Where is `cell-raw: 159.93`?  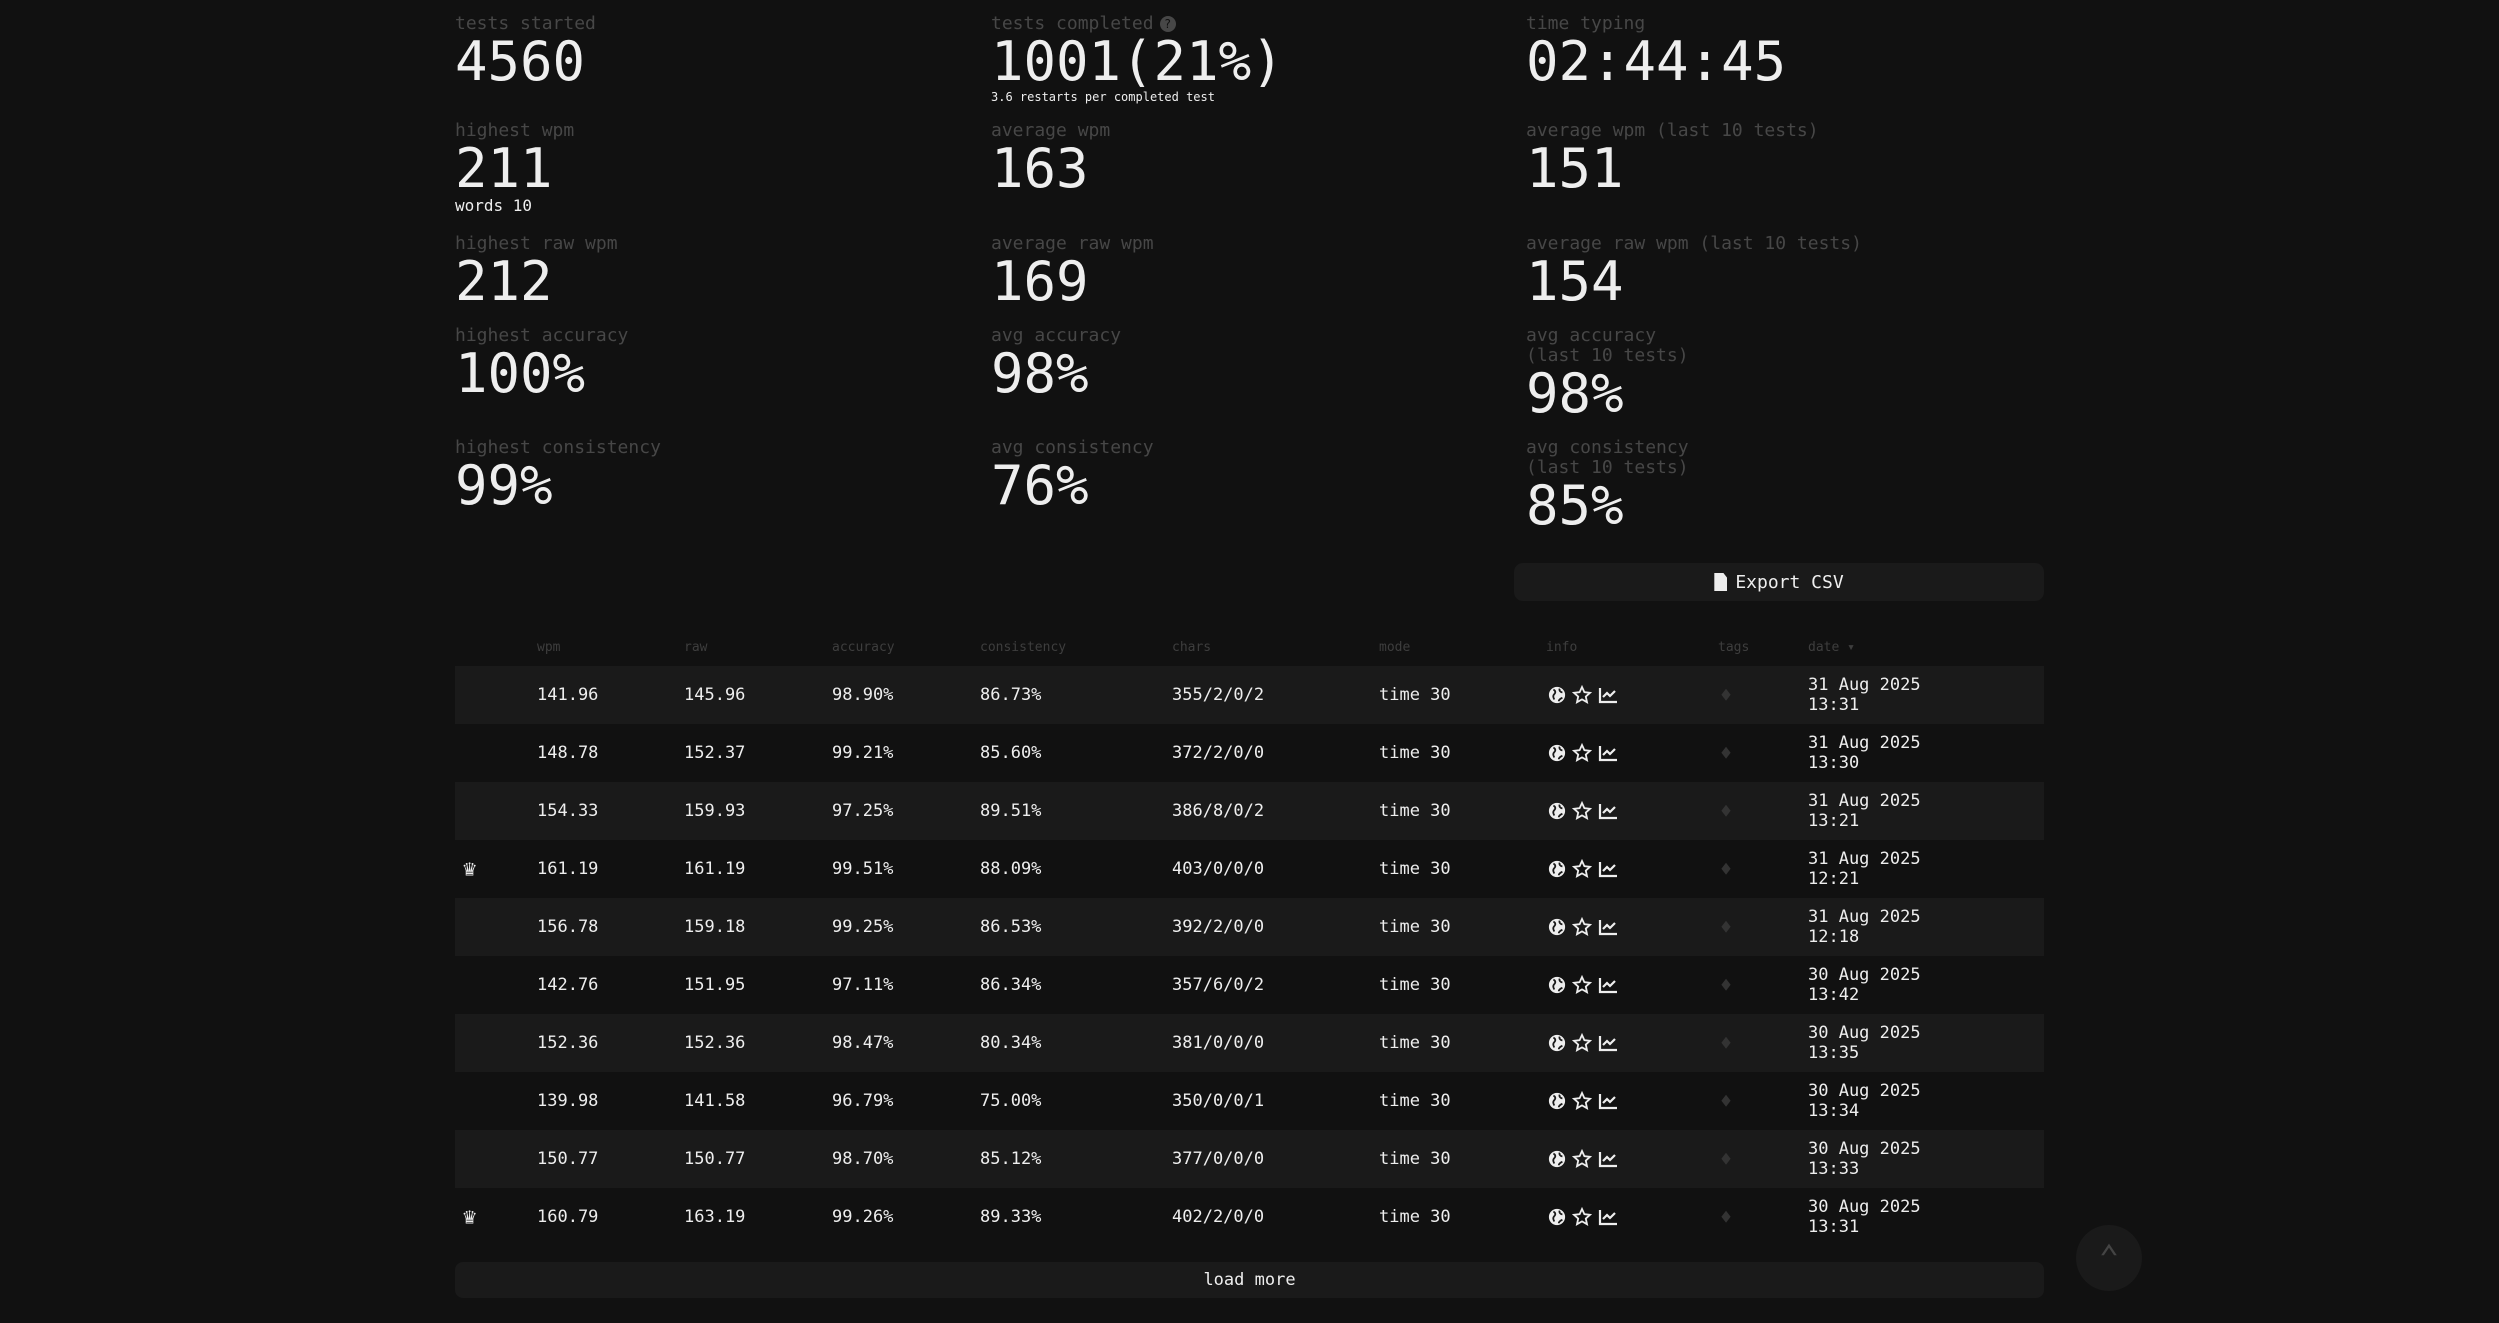 cell-raw: 159.93 is located at coordinates (715, 811).